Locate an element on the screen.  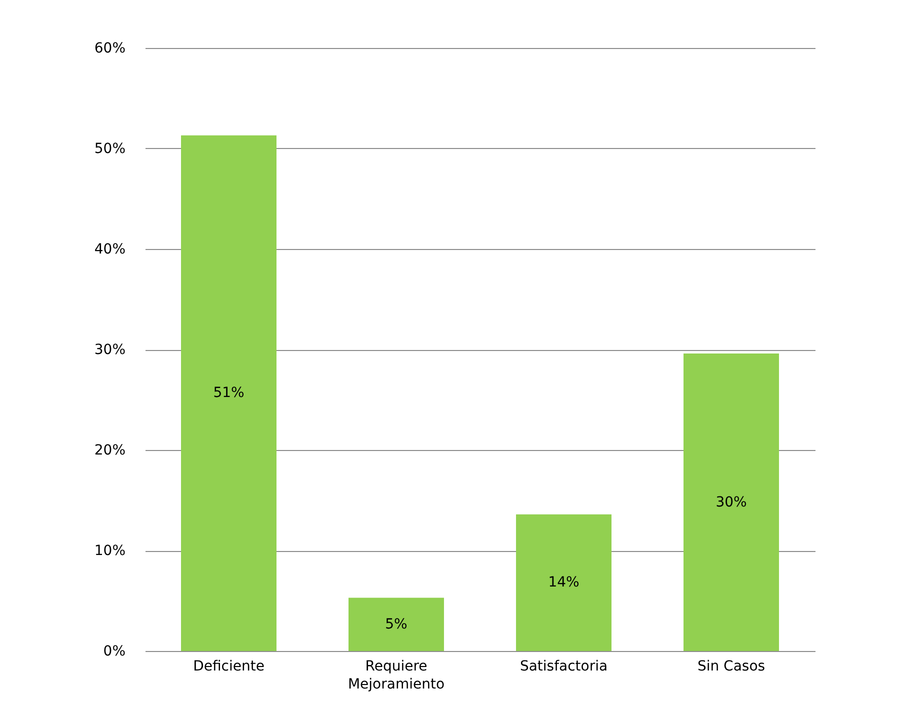
data-label: 30% is located at coordinates (731, 502).